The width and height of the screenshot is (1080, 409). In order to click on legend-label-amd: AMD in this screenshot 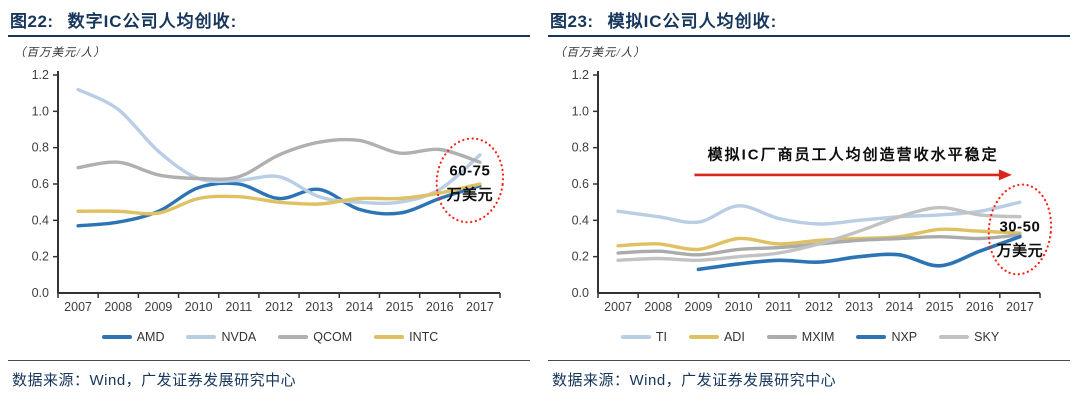, I will do `click(150, 337)`.